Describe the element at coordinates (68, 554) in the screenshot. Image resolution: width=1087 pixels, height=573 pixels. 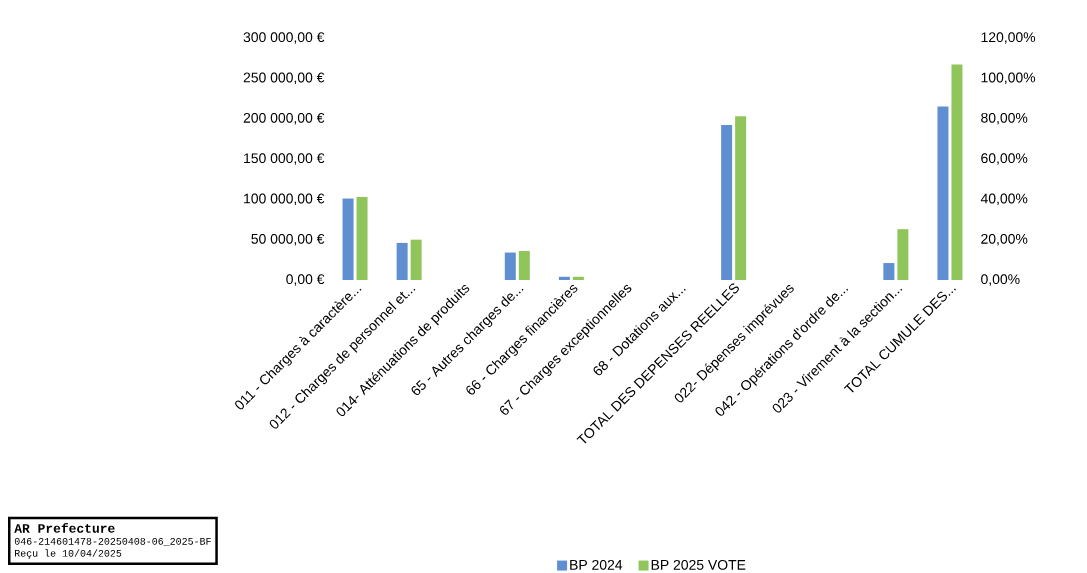
I see `text: Reçu le 10/04/2025` at that location.